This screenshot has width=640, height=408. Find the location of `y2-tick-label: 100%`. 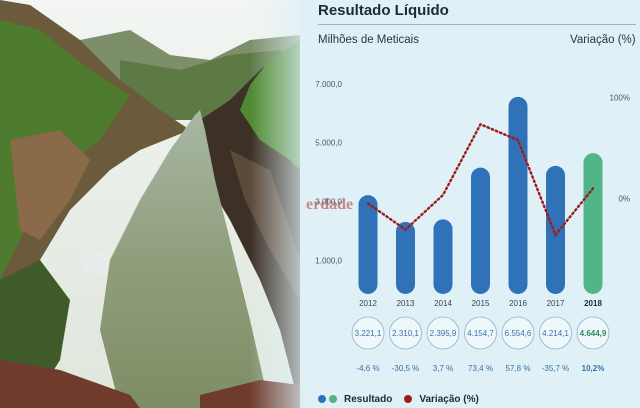

y2-tick-label: 100% is located at coordinates (620, 97).